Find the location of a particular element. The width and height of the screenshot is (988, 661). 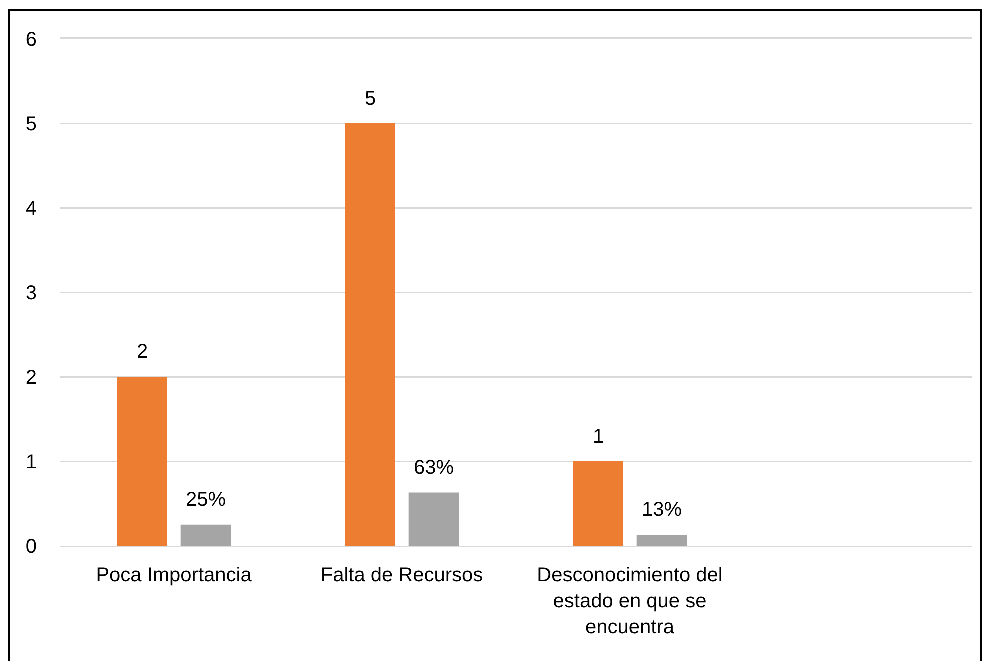

y-tick-label: 6 is located at coordinates (31, 40).